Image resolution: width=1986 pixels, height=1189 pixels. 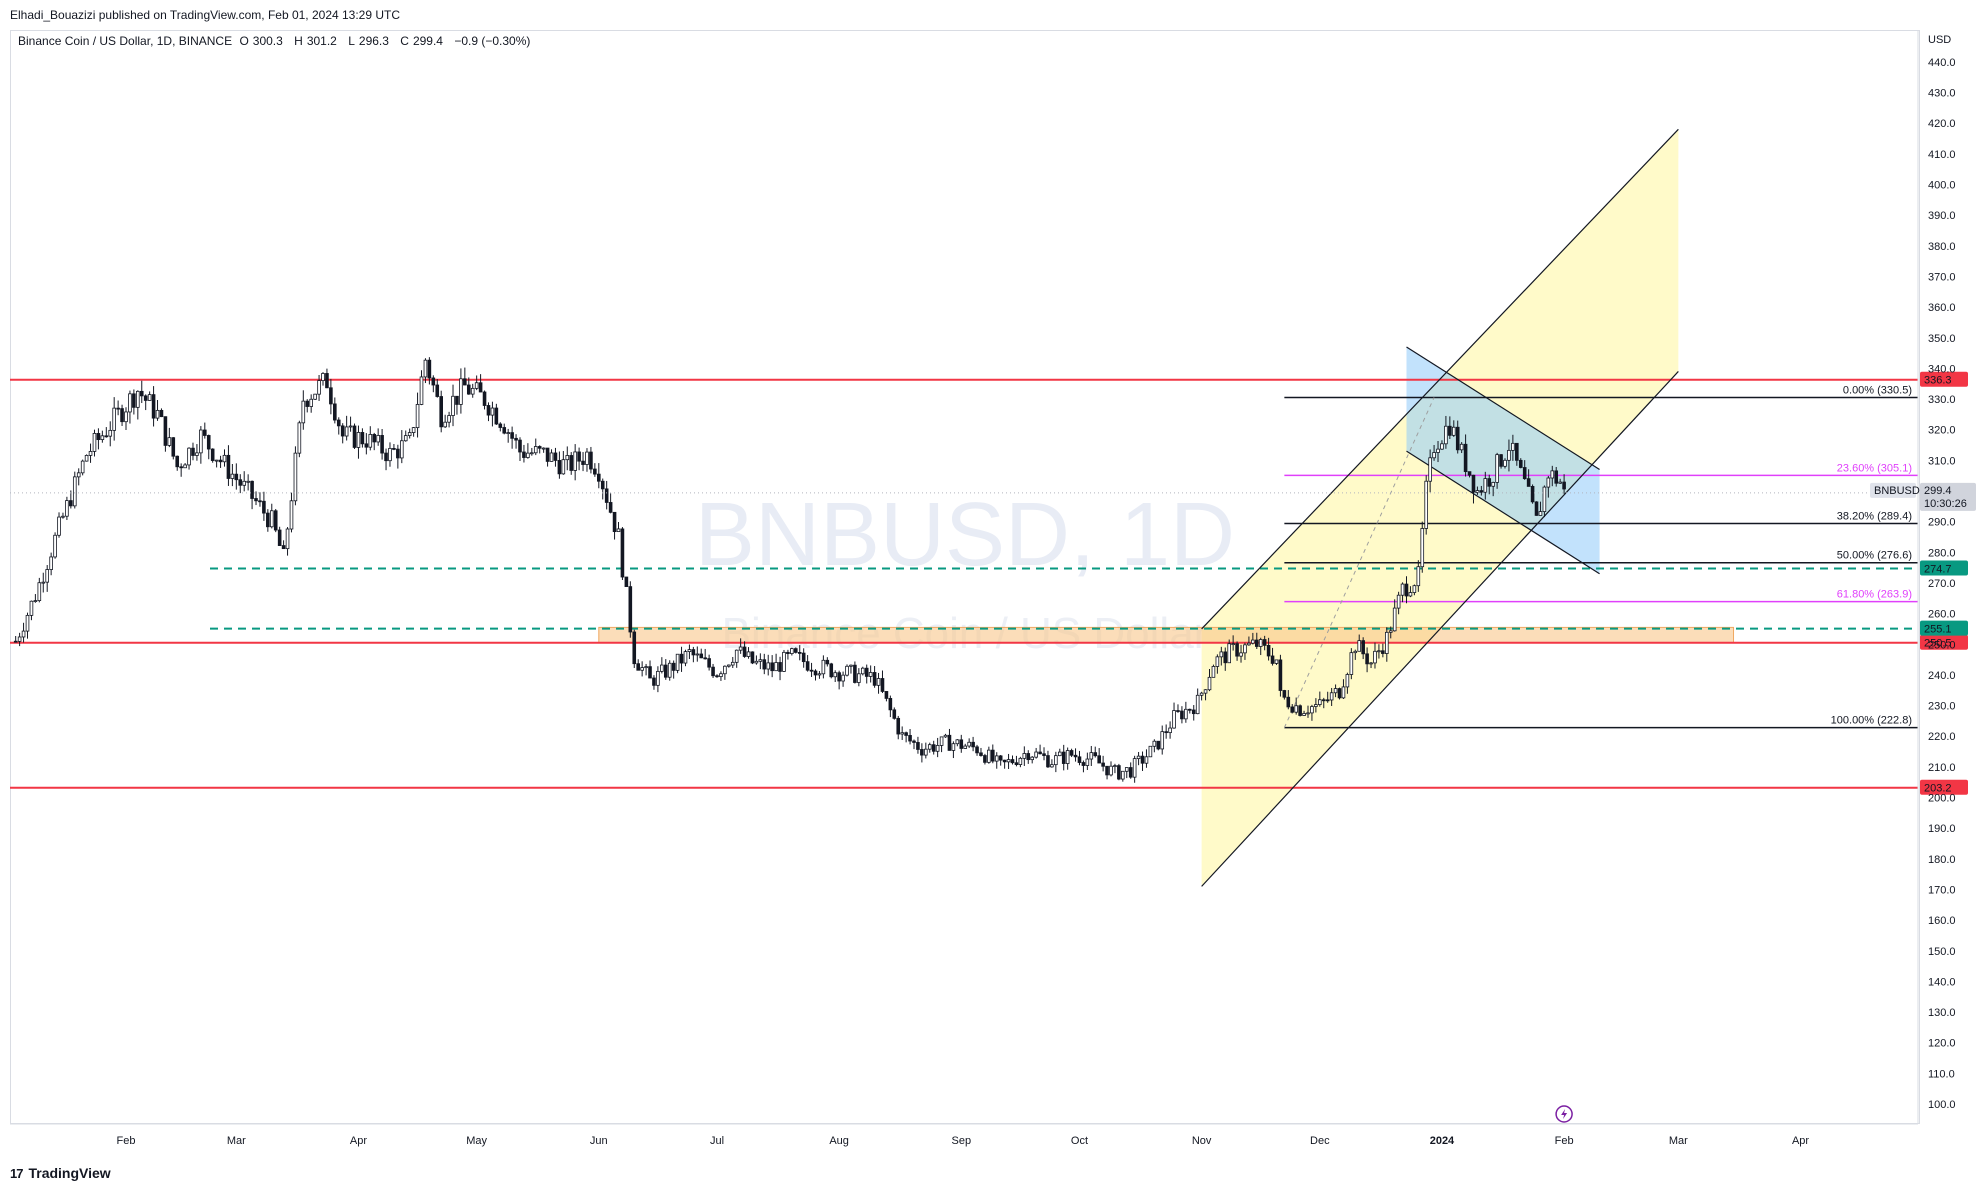 I want to click on currency-label: USD, so click(x=1940, y=40).